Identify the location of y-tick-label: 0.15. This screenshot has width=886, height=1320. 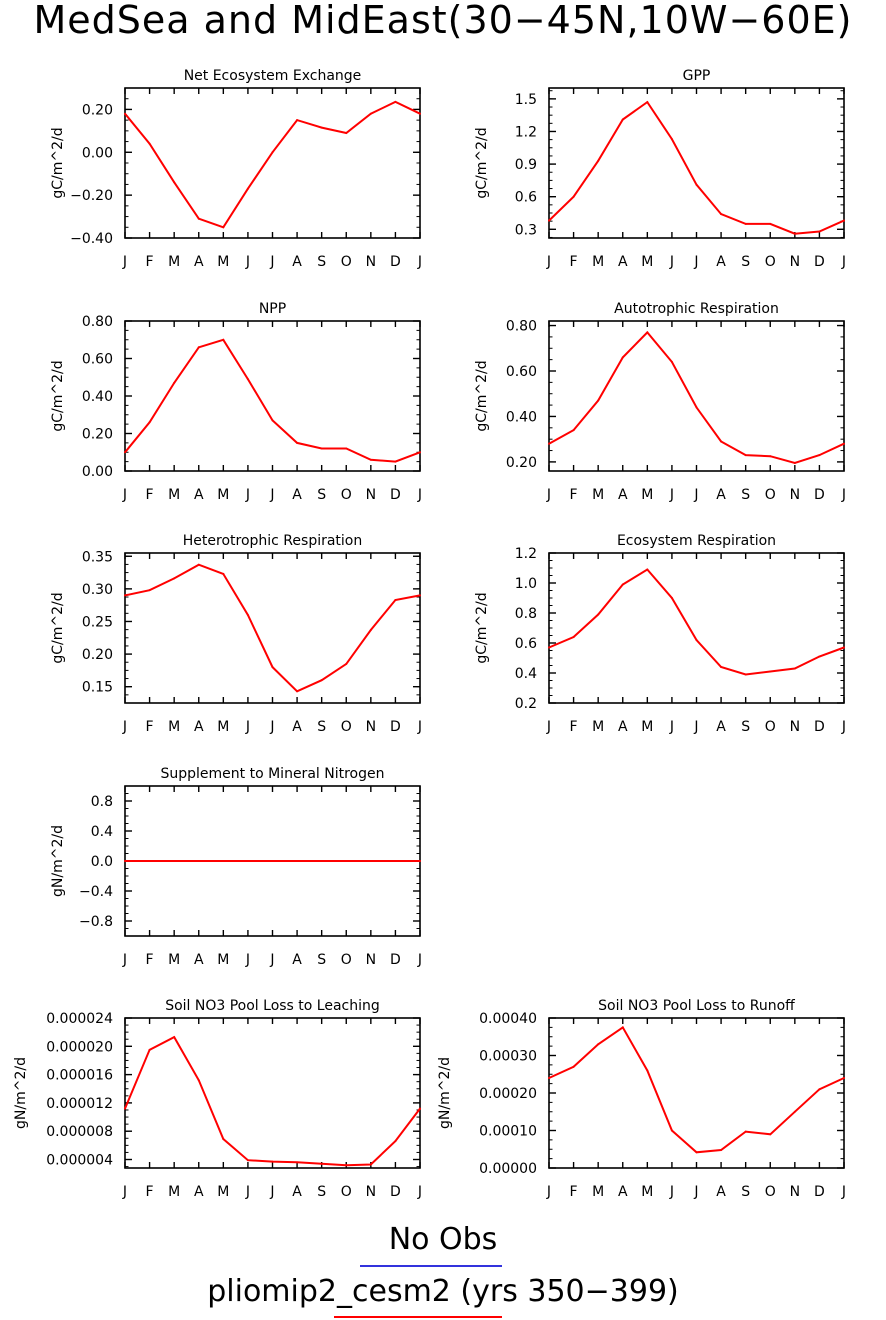
(97, 688).